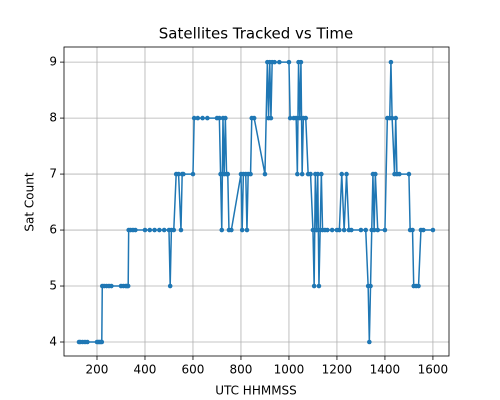 This screenshot has height=400, width=500. I want to click on y-axis-label: Sat Count, so click(30, 201).